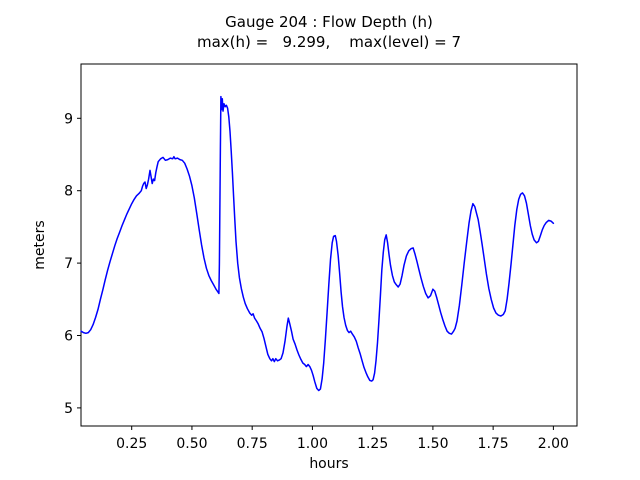 The height and width of the screenshot is (480, 640). I want to click on x-tick-label: 0.50, so click(191, 444).